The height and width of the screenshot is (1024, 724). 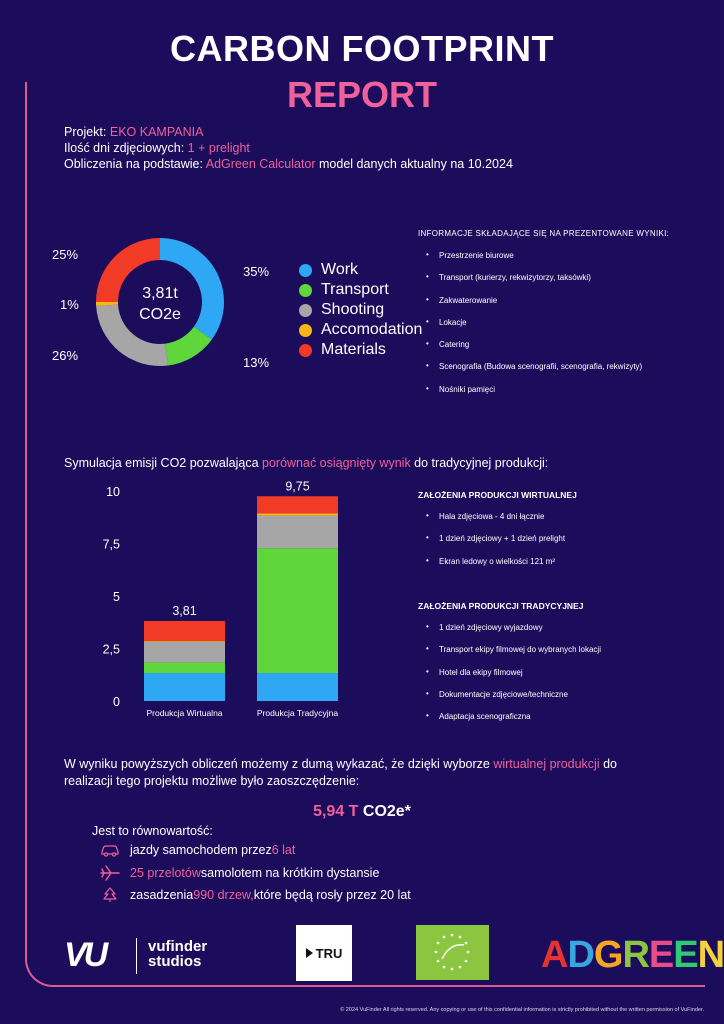 What do you see at coordinates (710, 955) in the screenshot?
I see `adgreen-letter: N` at bounding box center [710, 955].